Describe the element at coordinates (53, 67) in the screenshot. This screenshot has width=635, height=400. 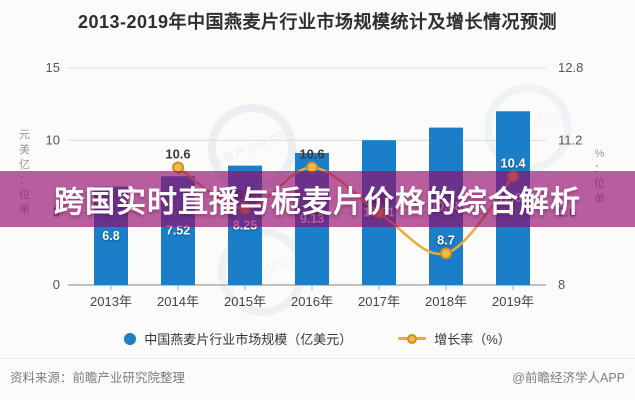
I see `left-axis-tick-label: 15` at that location.